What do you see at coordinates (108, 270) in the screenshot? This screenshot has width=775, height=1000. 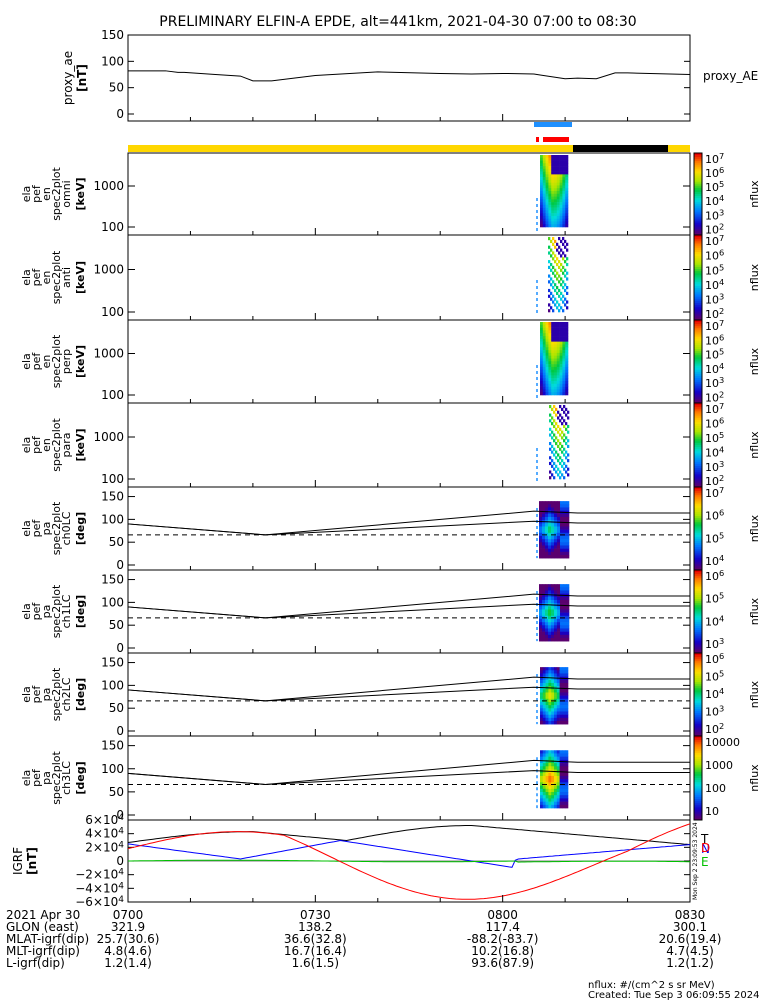 I see `energy-ytick-label: 1000` at bounding box center [108, 270].